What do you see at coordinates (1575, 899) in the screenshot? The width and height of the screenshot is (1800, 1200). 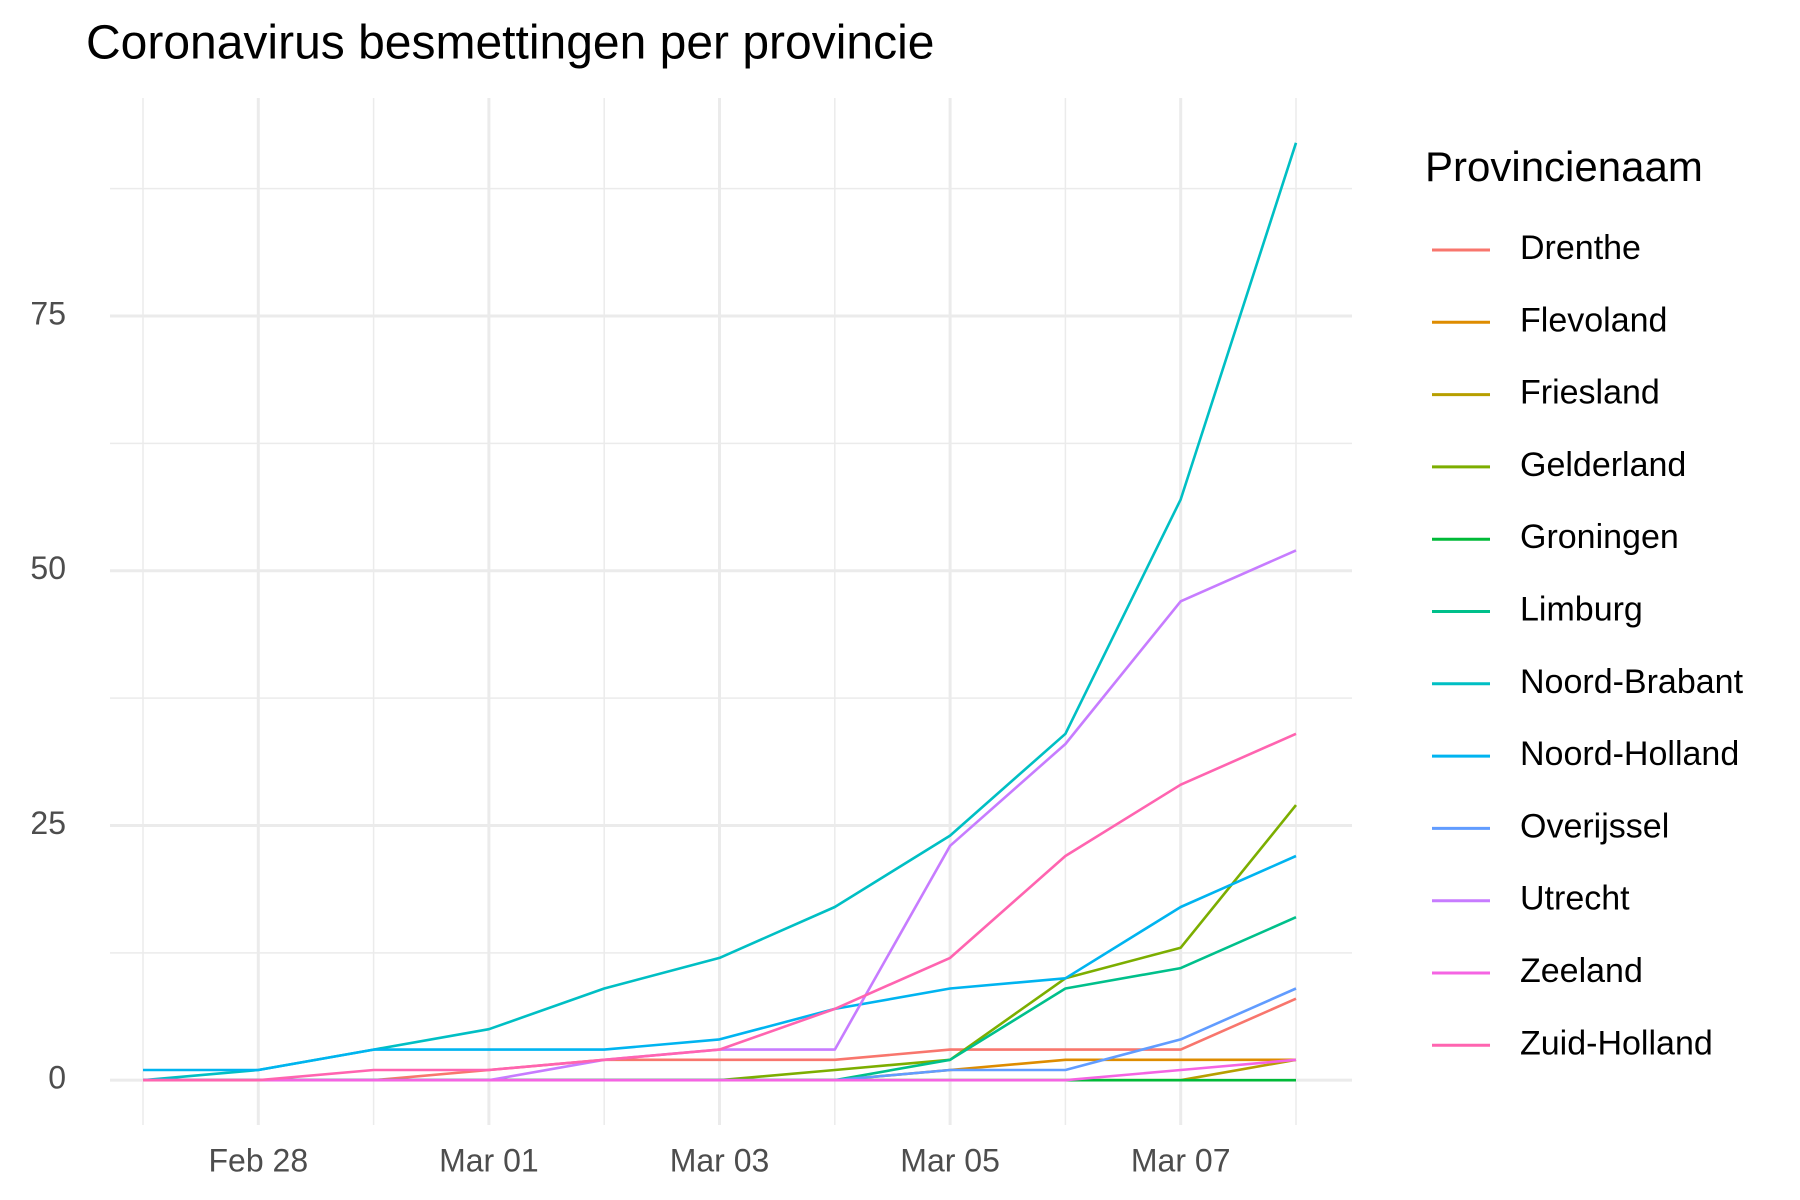 I see `legend-label: Utrecht` at bounding box center [1575, 899].